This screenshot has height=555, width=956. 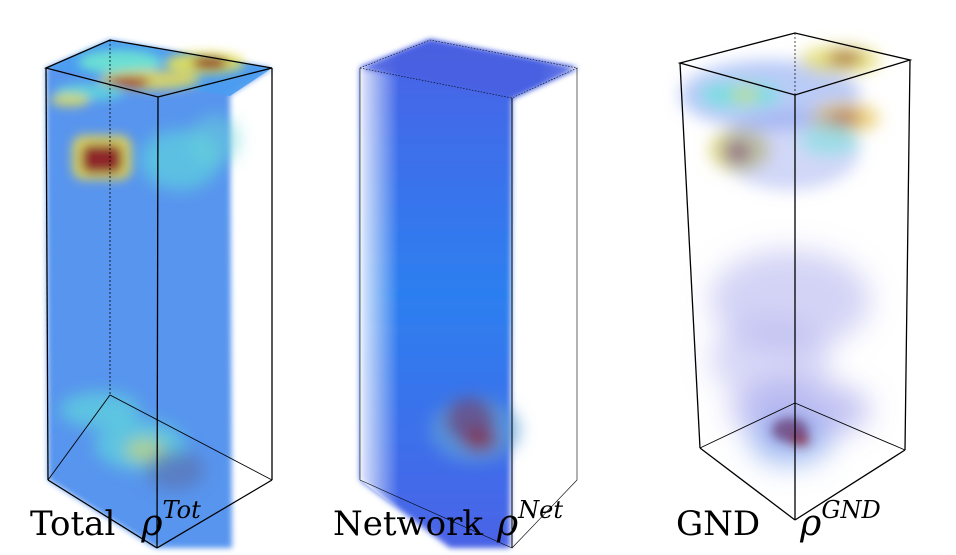 I want to click on total-superscript: Tot, so click(x=181, y=510).